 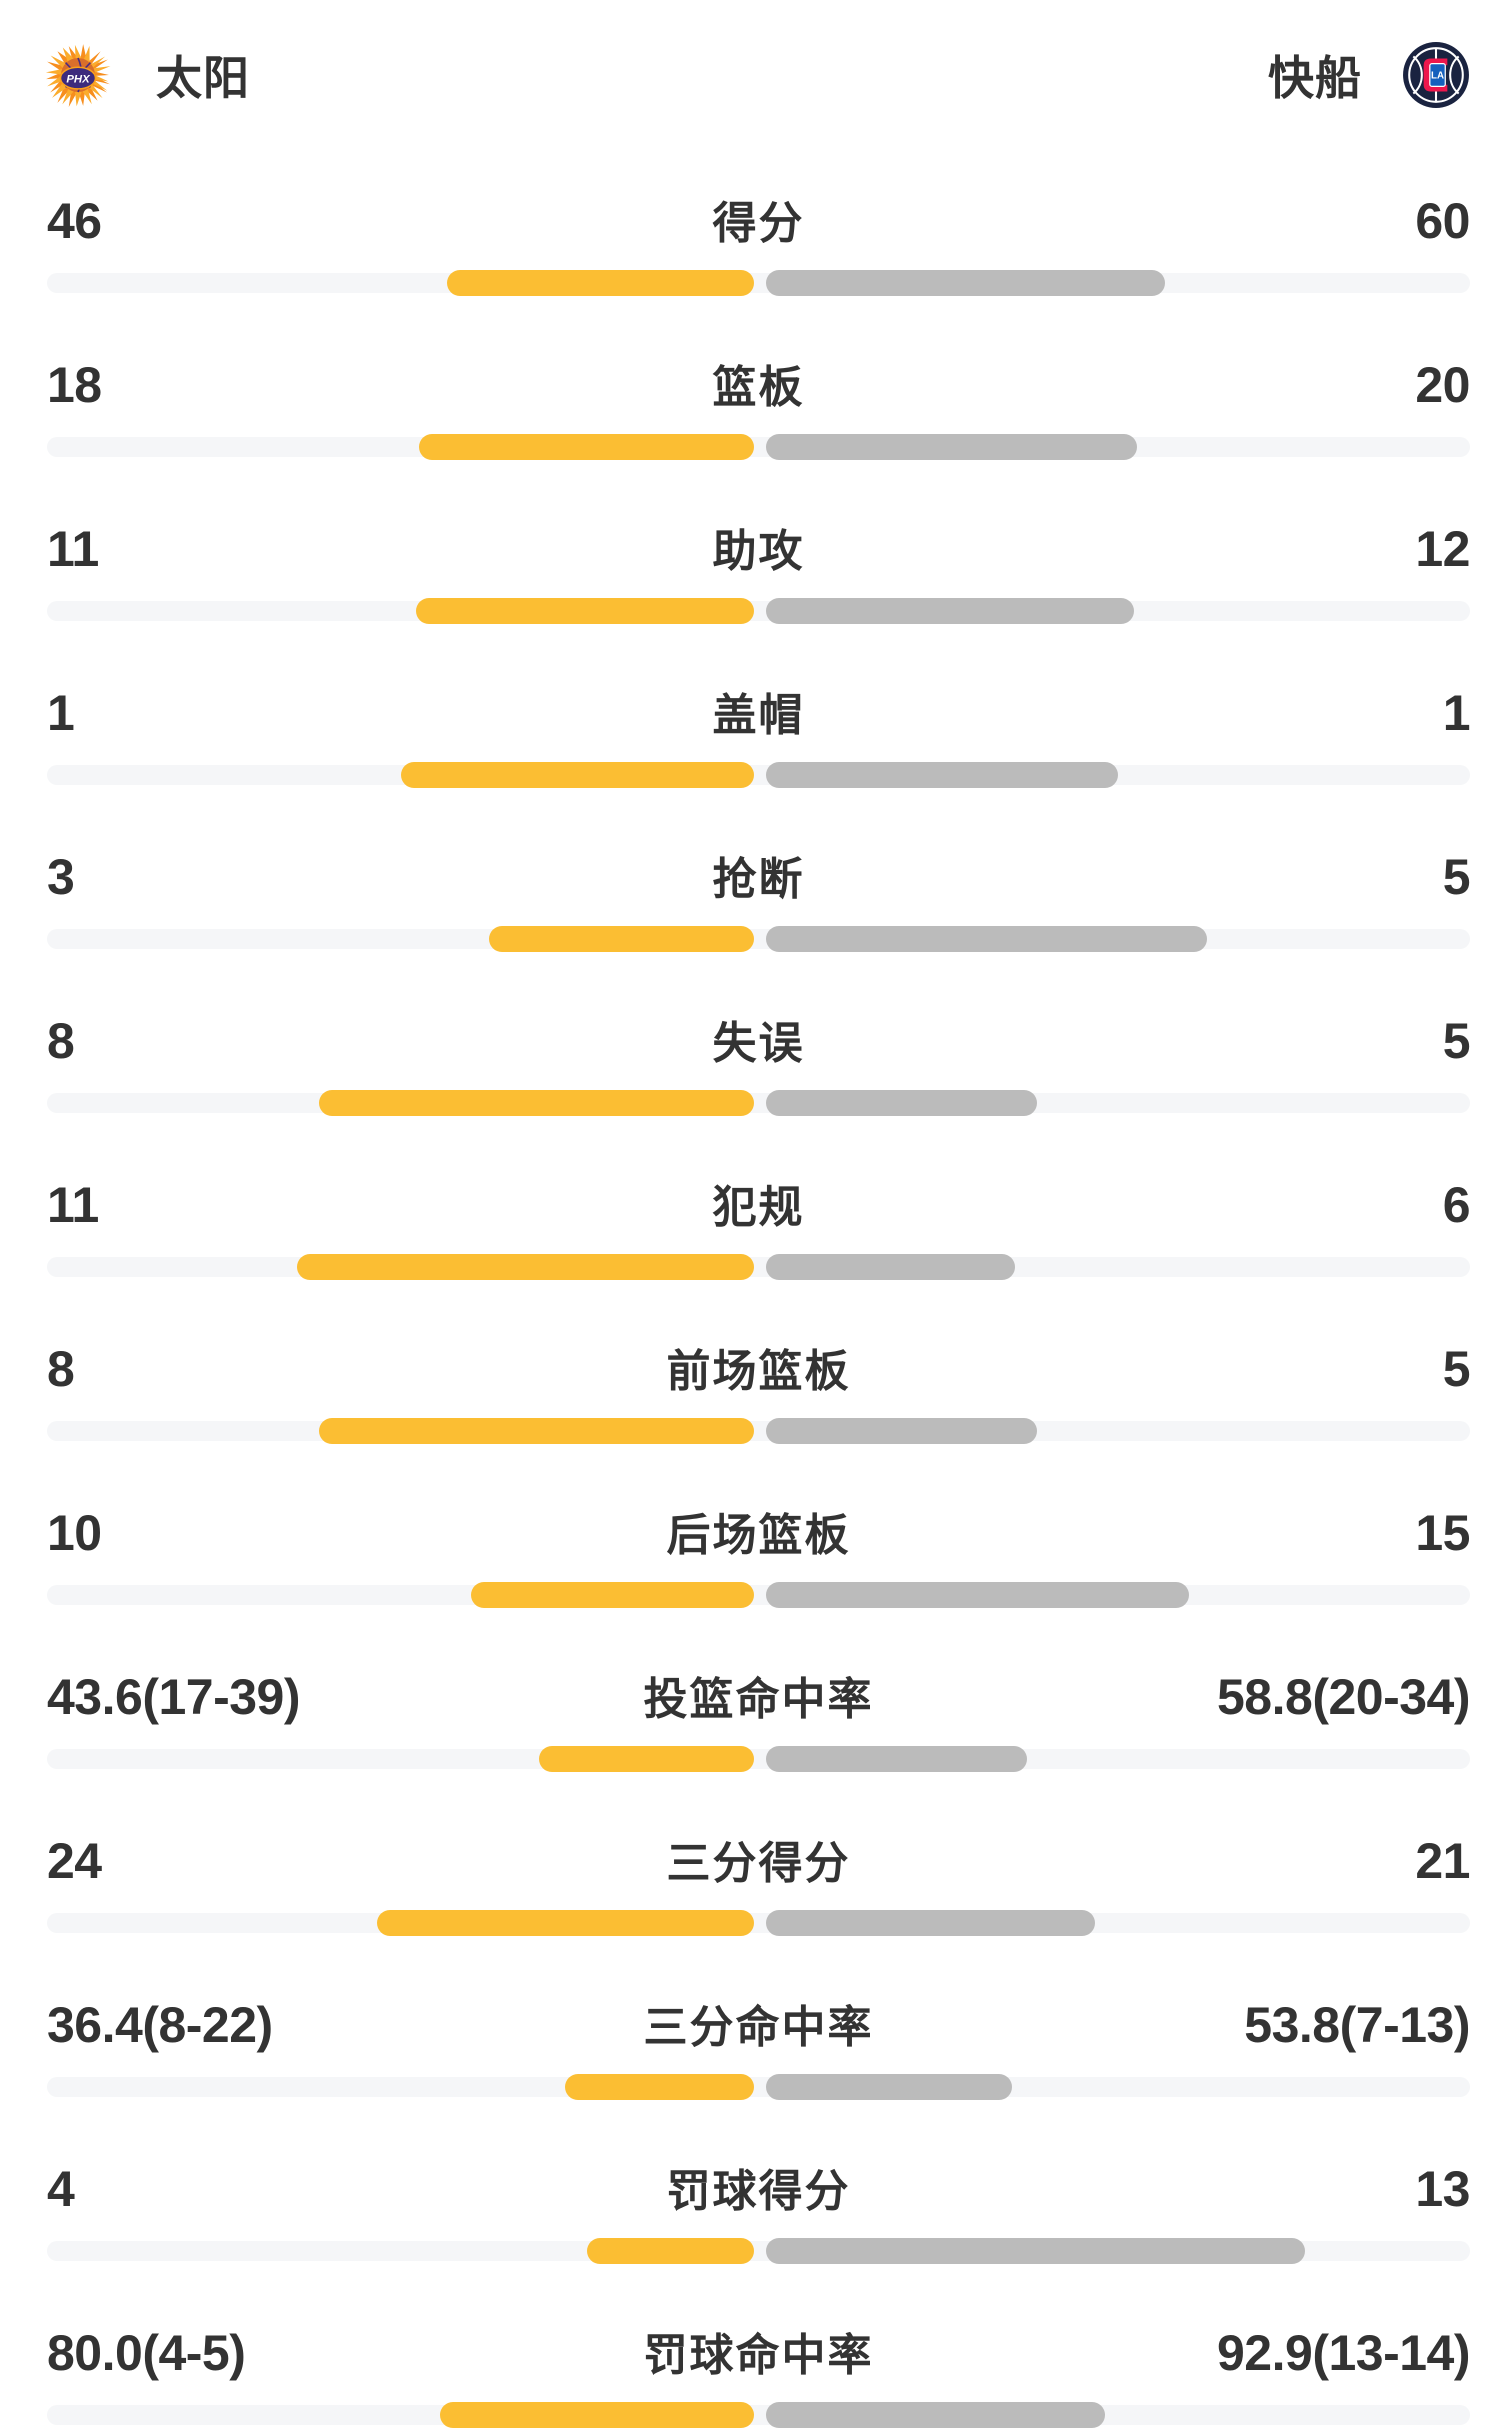 I want to click on home-value: 46, so click(x=74, y=221).